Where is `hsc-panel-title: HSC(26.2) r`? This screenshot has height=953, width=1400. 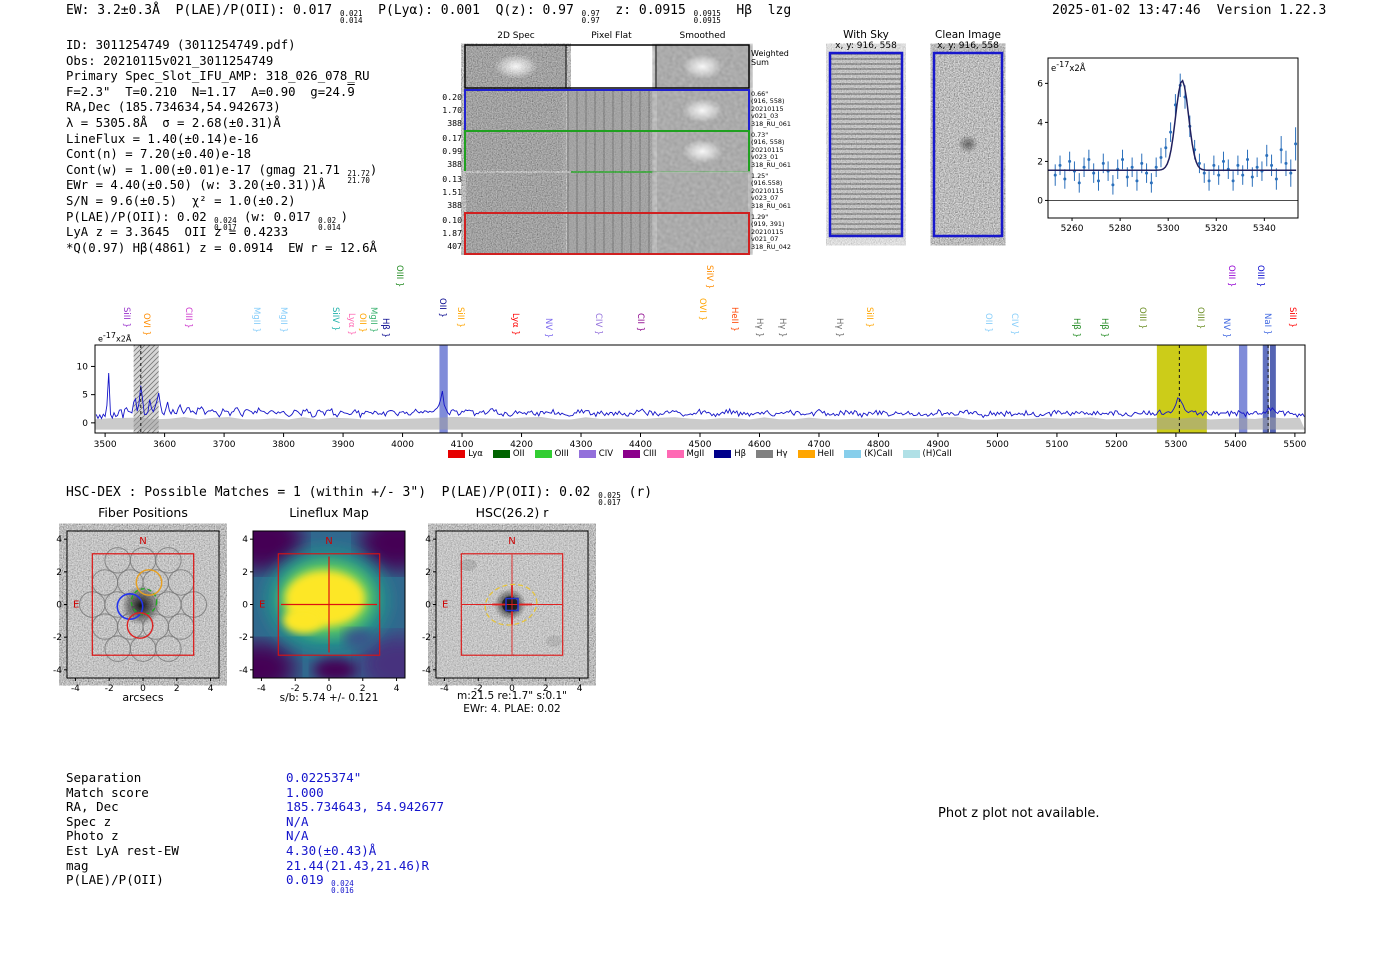 hsc-panel-title: HSC(26.2) r is located at coordinates (512, 512).